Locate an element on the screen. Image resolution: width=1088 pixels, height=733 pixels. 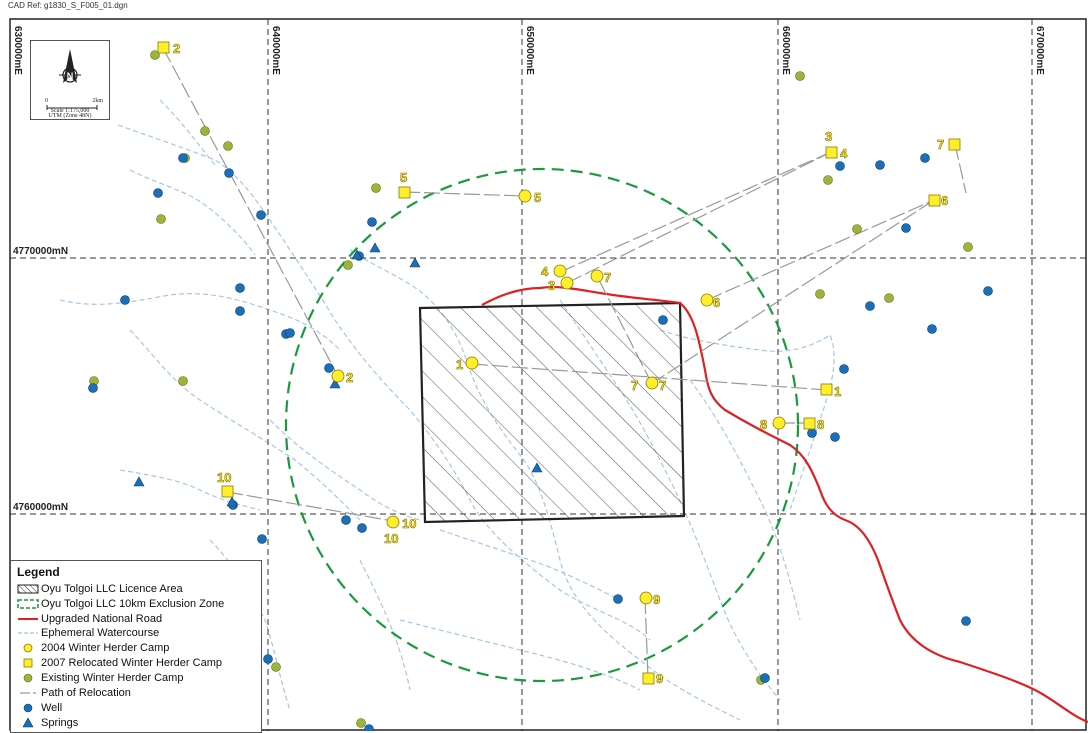
legend-label: Upgraded National Road is located at coordinates (102, 618).